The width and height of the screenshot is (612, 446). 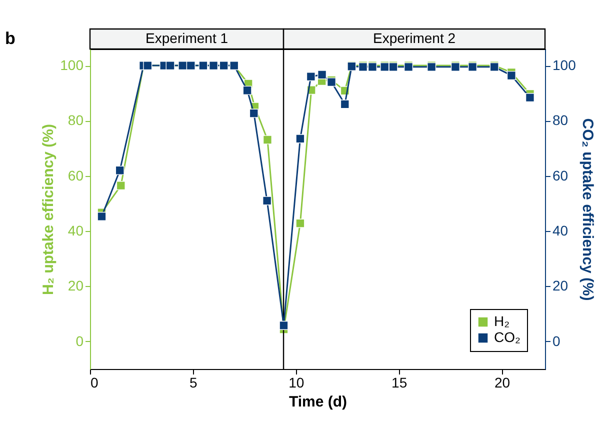 I want to click on x-tick-label: 15, so click(x=400, y=382).